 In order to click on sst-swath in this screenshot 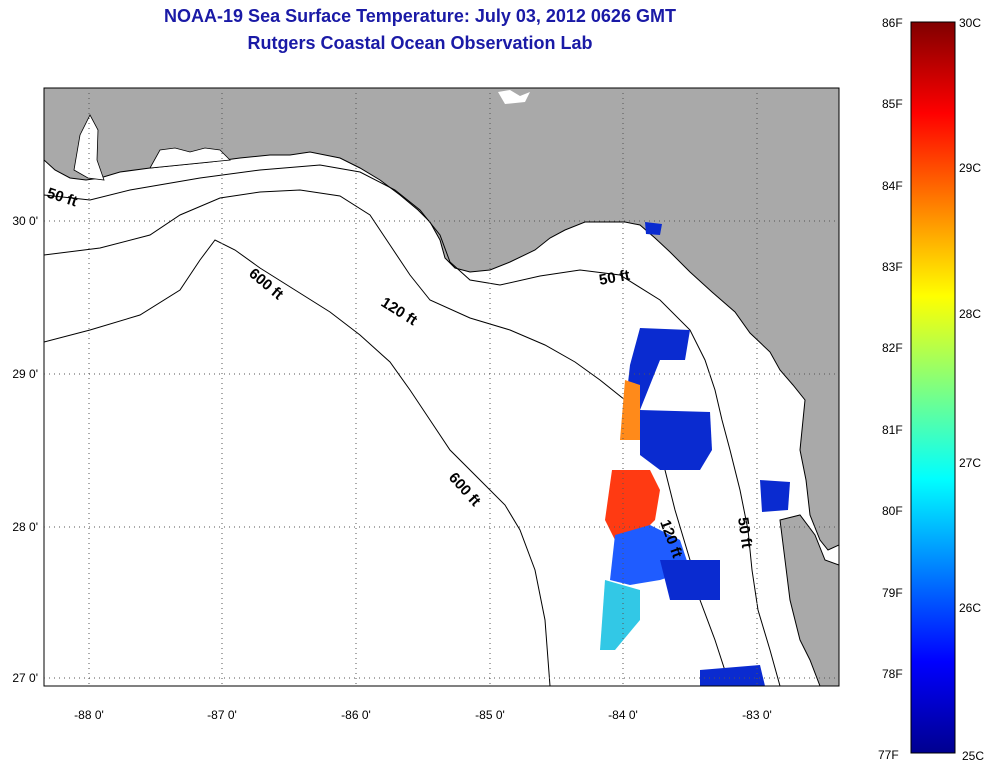, I will do `click(695, 454)`.